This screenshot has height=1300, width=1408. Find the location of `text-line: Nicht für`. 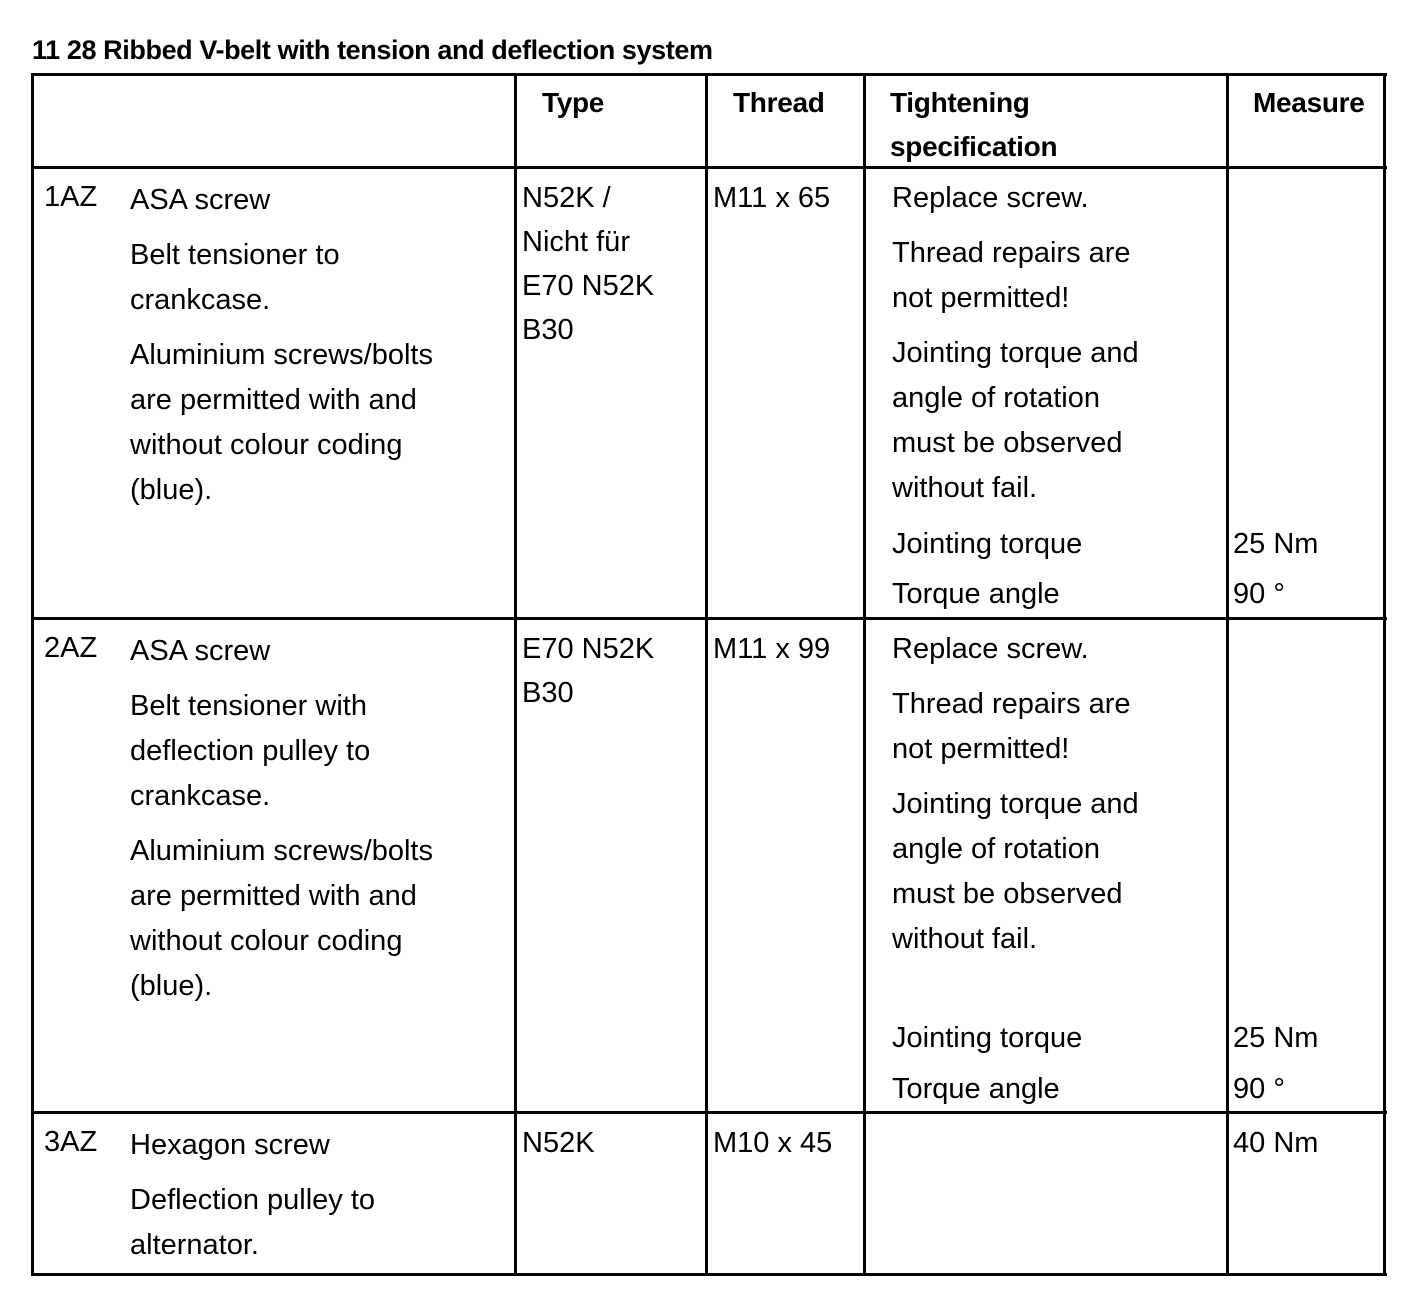

text-line: Nicht für is located at coordinates (576, 242).